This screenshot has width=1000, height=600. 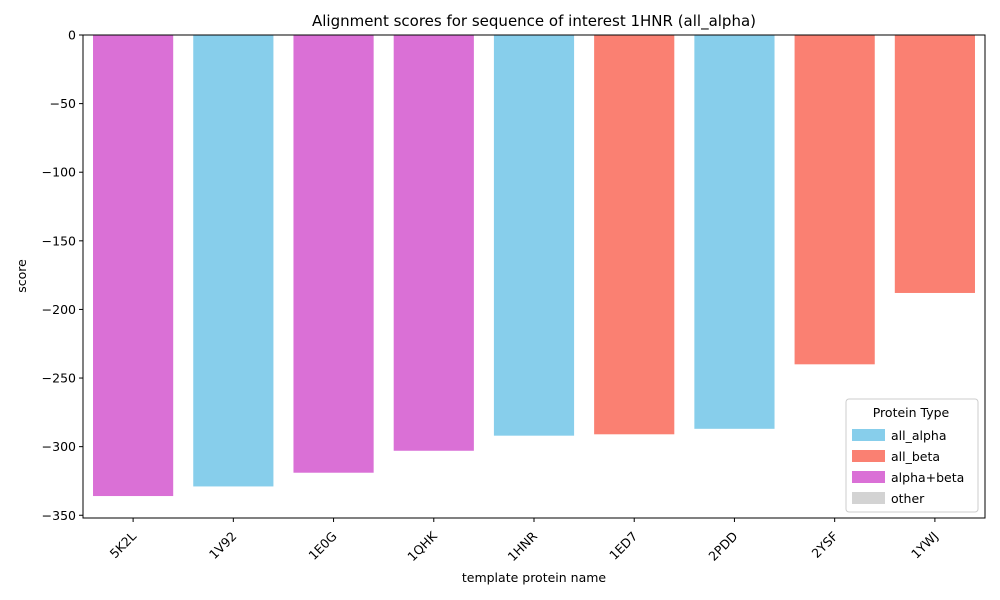 What do you see at coordinates (534, 577) in the screenshot?
I see `x-axis-label: template protein name` at bounding box center [534, 577].